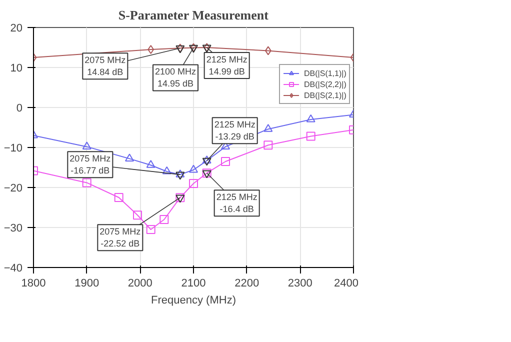  Describe the element at coordinates (235, 131) in the screenshot. I see `annotation: 2125 MHz -13.29 dB` at that location.